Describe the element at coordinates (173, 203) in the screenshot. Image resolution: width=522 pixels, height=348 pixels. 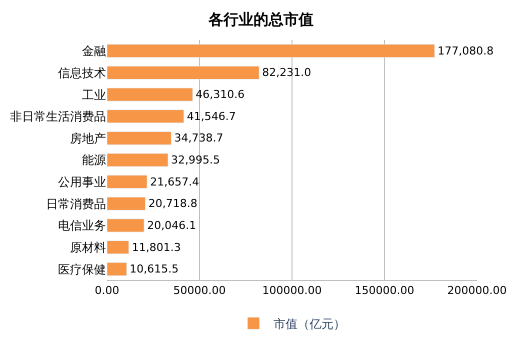
I see `data-label: 20,718.8` at that location.